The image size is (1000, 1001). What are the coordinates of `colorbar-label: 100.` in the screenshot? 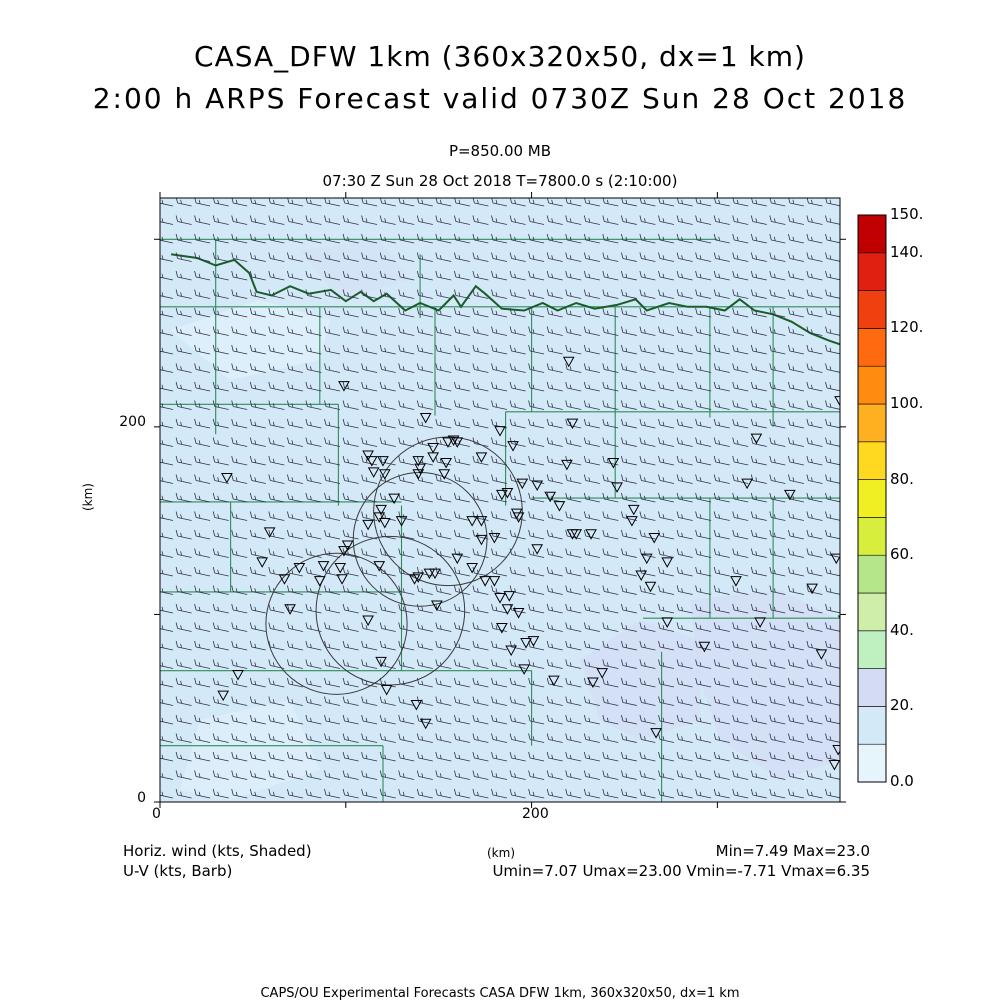 It's located at (907, 403).